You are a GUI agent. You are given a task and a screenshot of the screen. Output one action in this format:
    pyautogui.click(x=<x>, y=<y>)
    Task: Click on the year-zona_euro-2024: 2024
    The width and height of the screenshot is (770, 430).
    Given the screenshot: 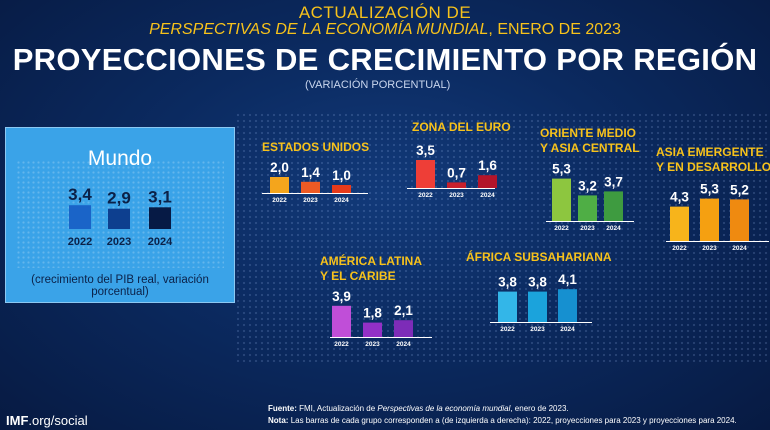 What is the action you would take?
    pyautogui.click(x=487, y=195)
    